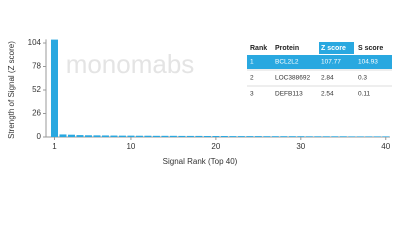  I want to click on table-cell: 107.77, so click(331, 62).